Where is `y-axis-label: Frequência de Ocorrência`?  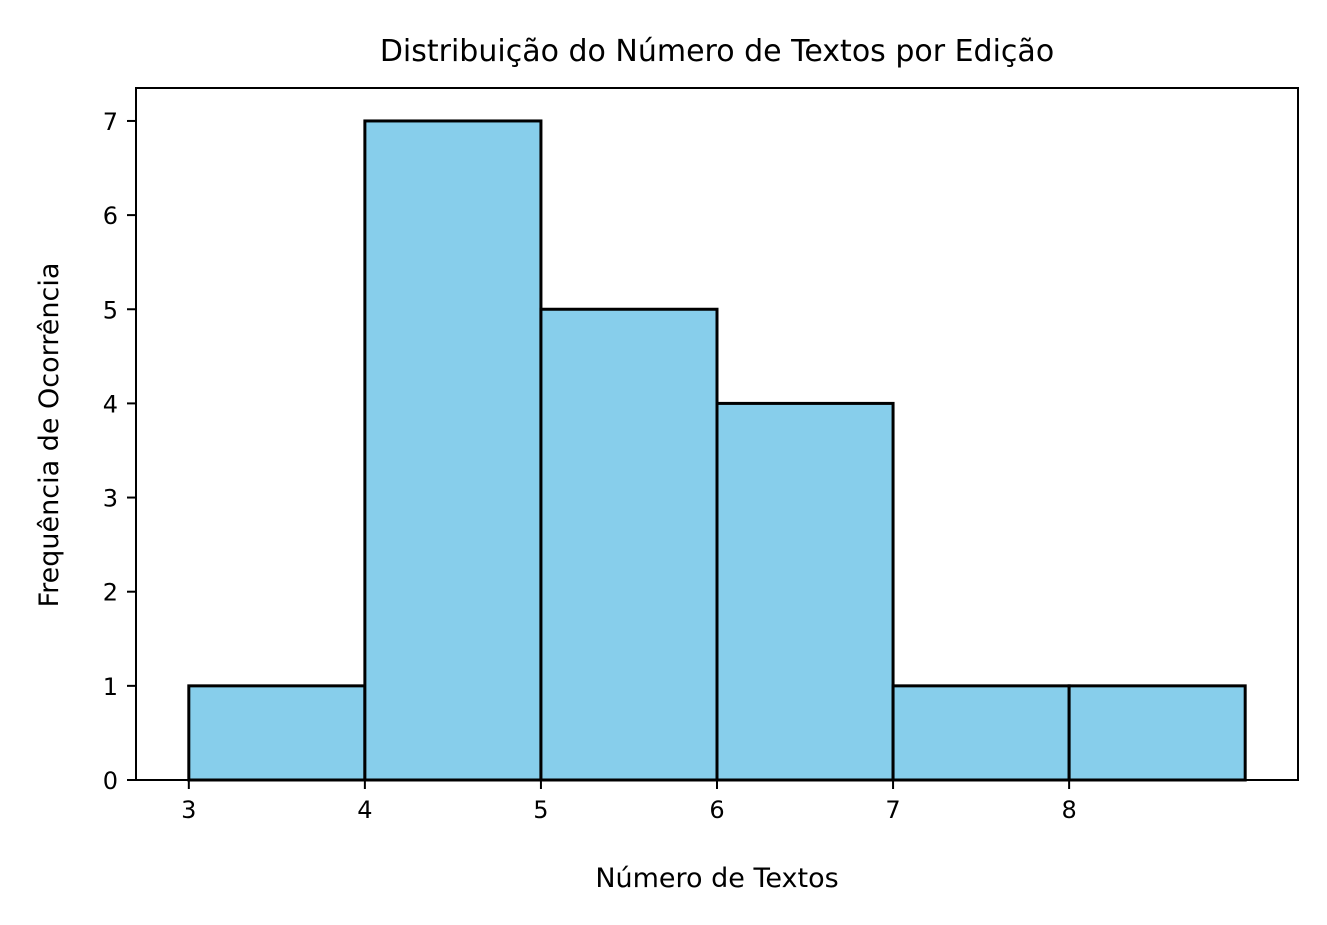
y-axis-label: Frequência de Ocorrência is located at coordinates (49, 435).